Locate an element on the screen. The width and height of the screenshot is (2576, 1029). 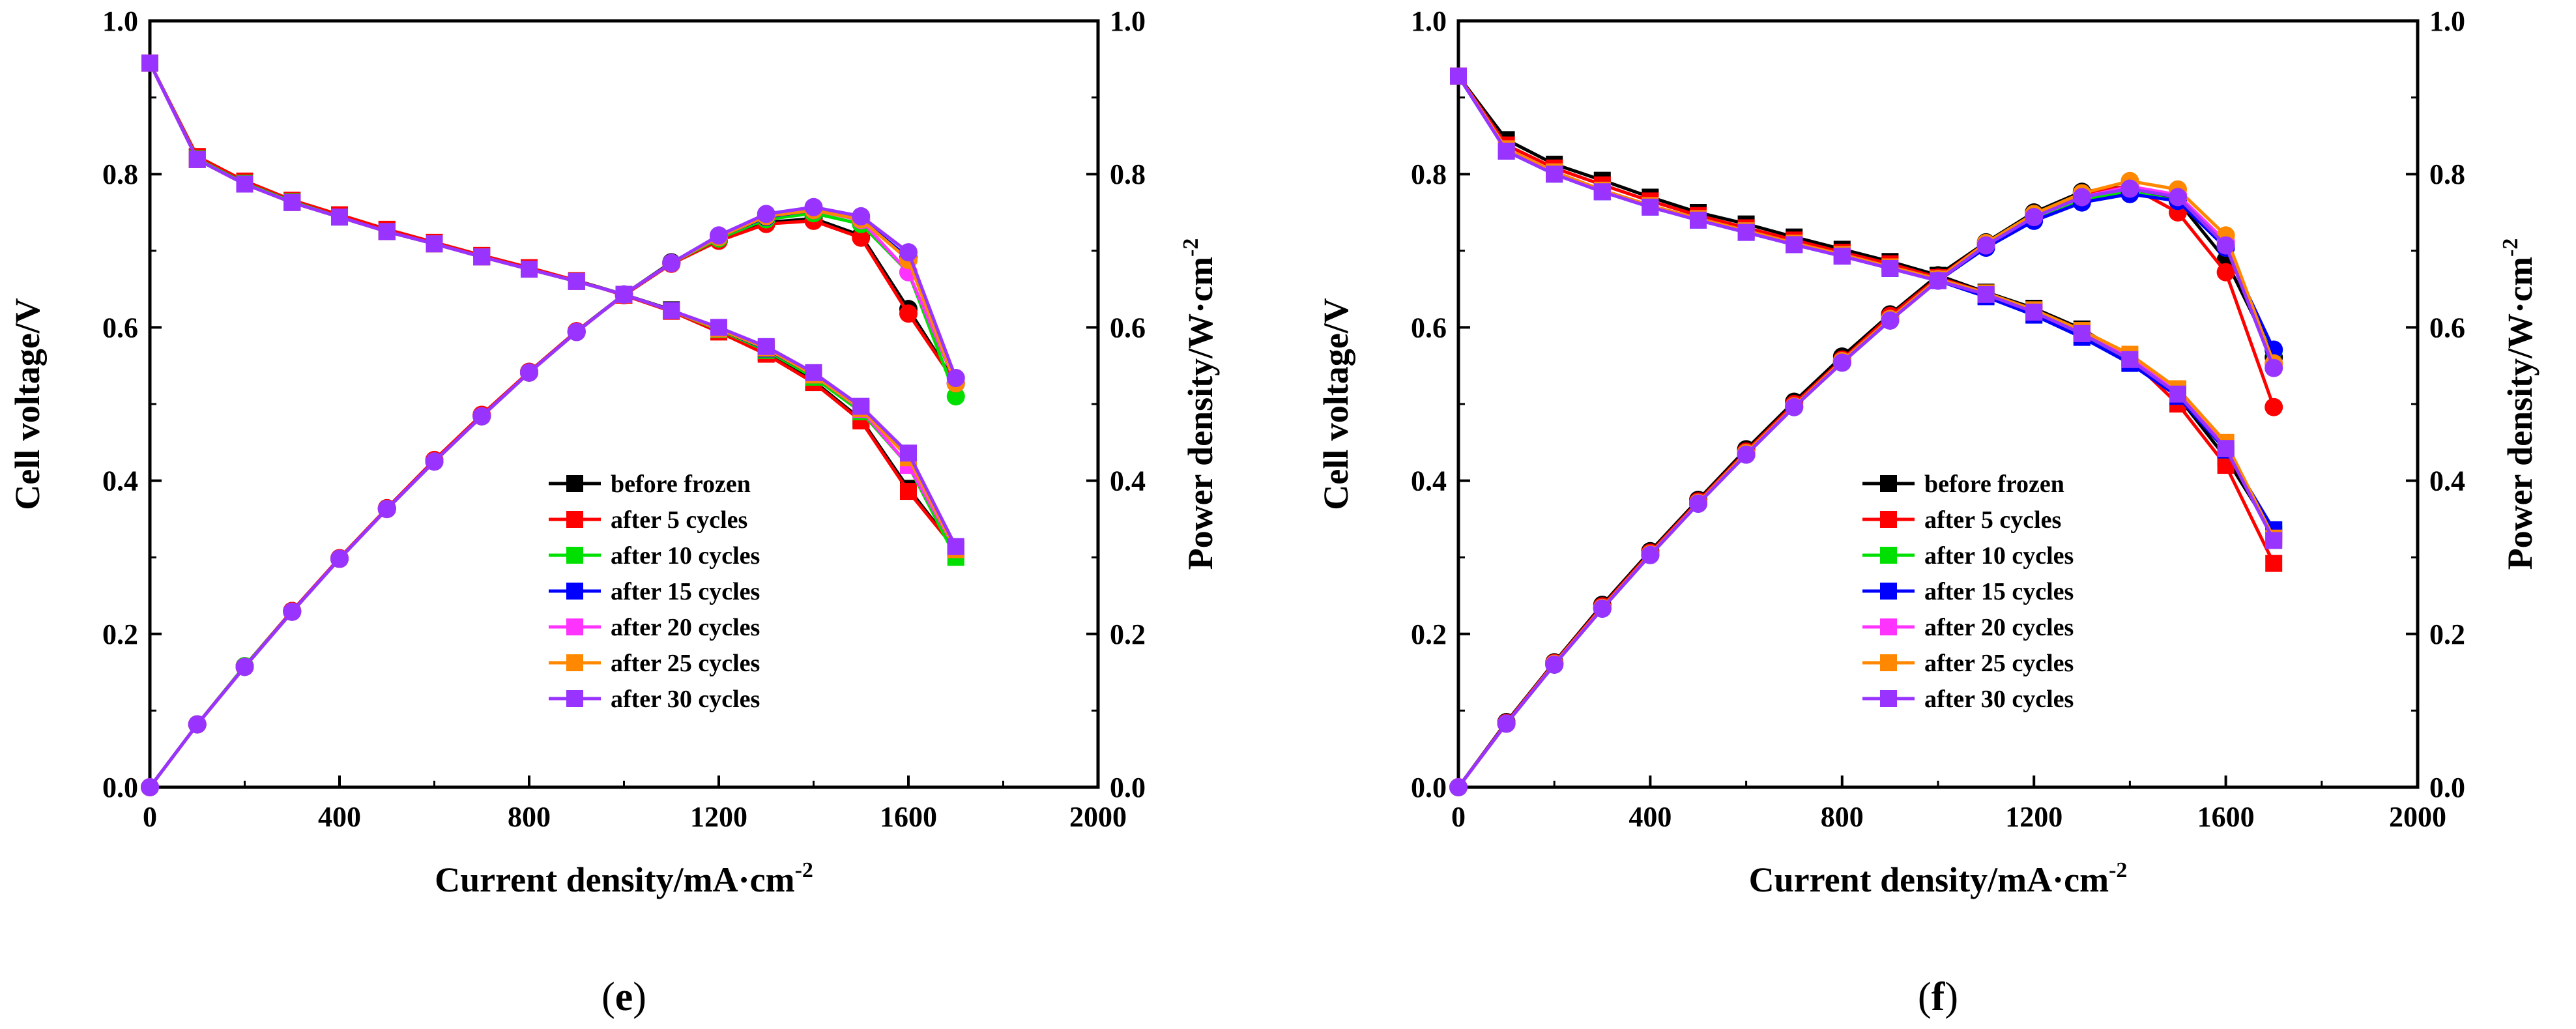
panel-label-letter: f is located at coordinates (1939, 997).